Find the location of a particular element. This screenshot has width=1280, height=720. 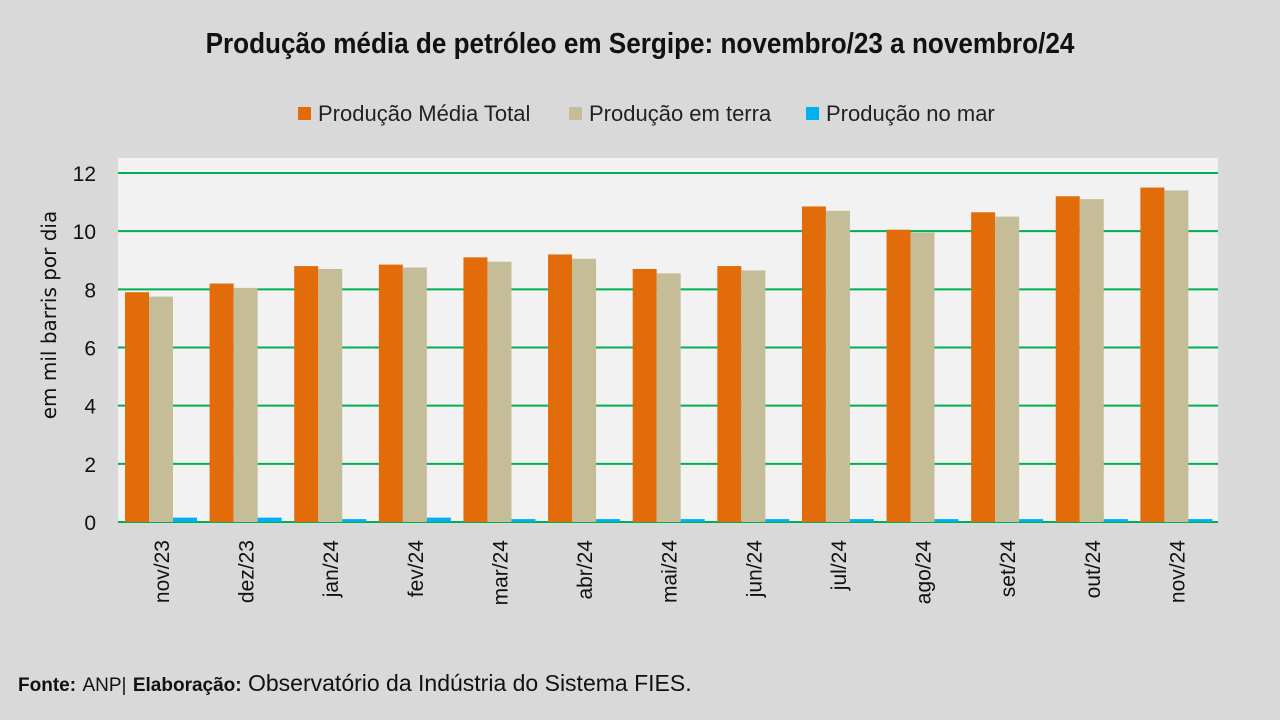

y-tick-label: 2 is located at coordinates (90, 465).